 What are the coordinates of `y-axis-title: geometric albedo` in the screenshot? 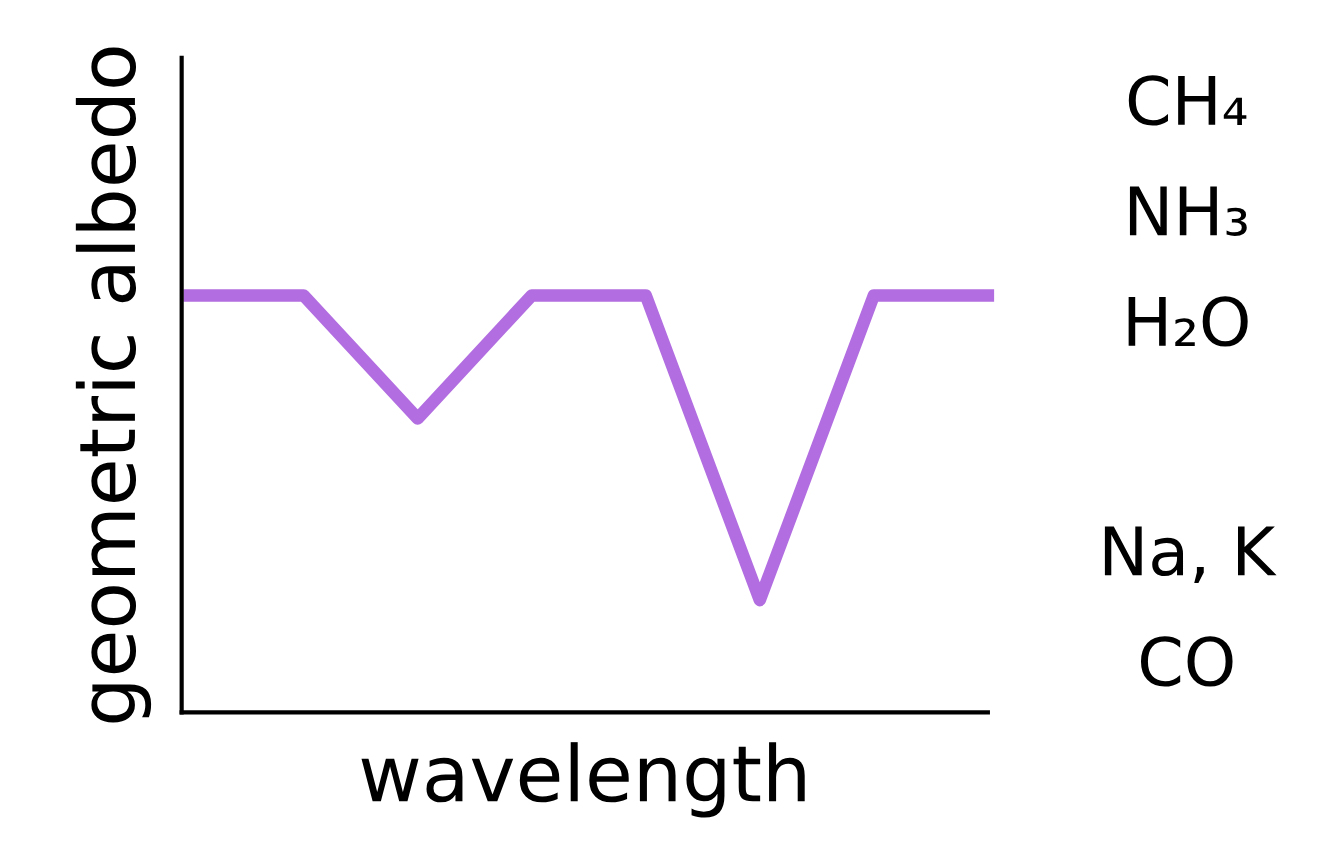 It's located at (113, 385).